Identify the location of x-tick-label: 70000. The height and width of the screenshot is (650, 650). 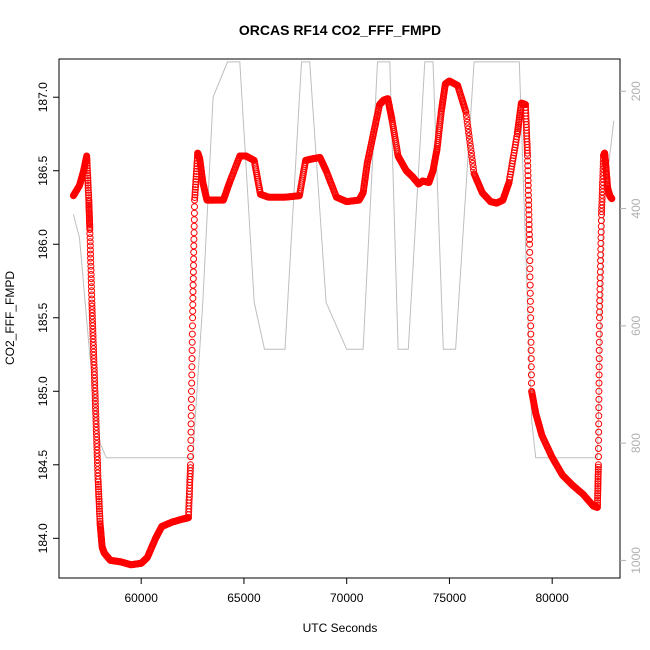
(347, 598).